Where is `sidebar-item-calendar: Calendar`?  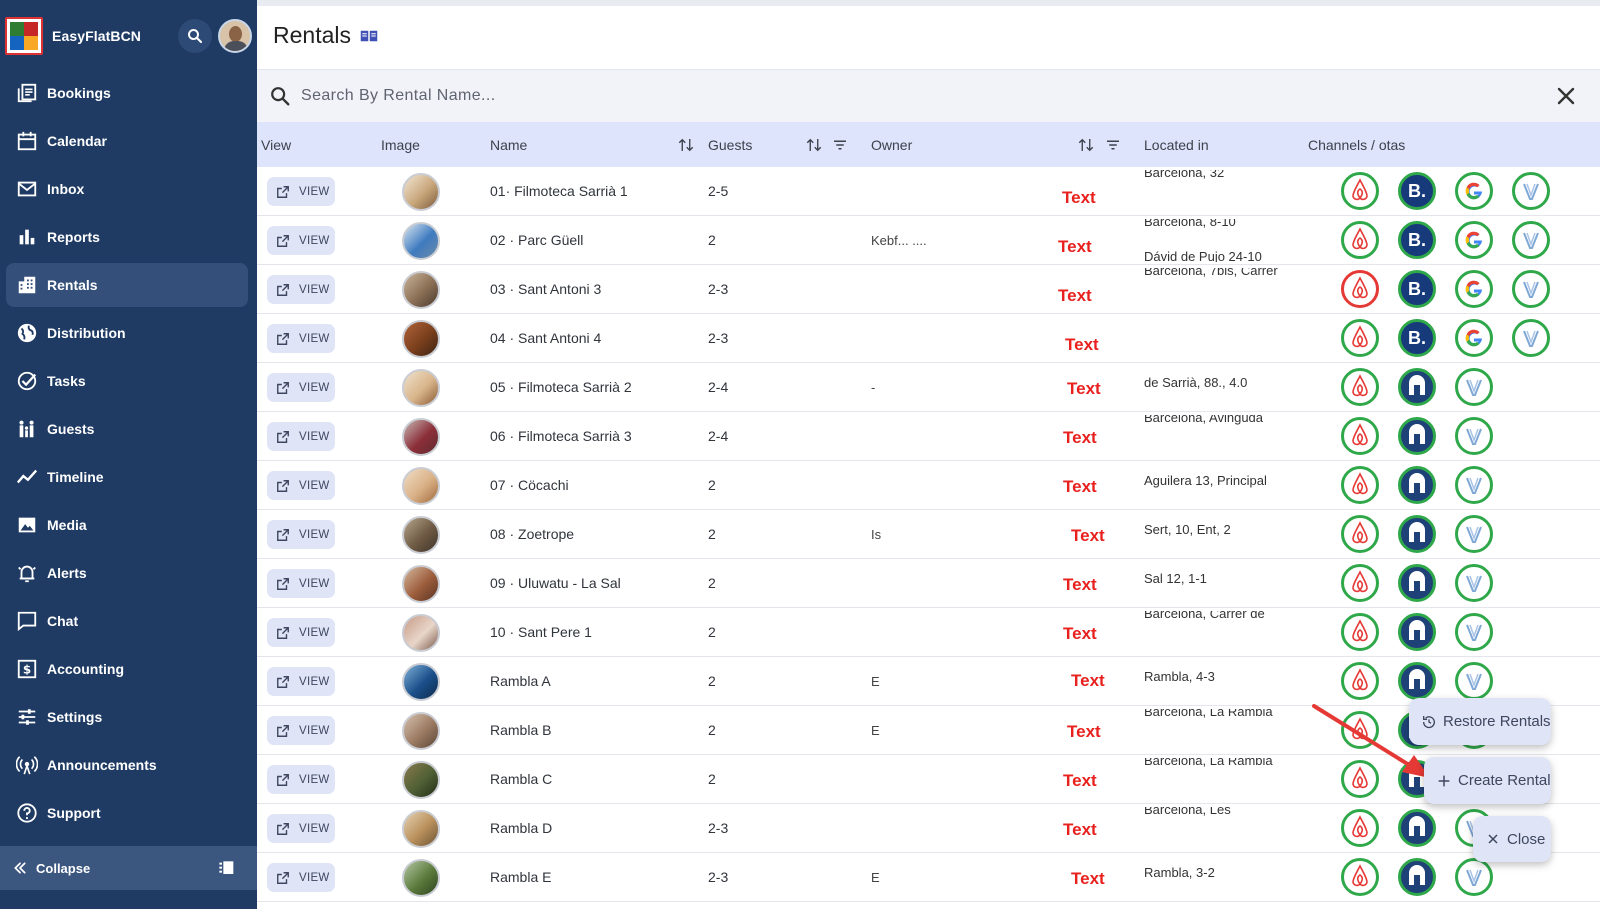 sidebar-item-calendar: Calendar is located at coordinates (127, 141).